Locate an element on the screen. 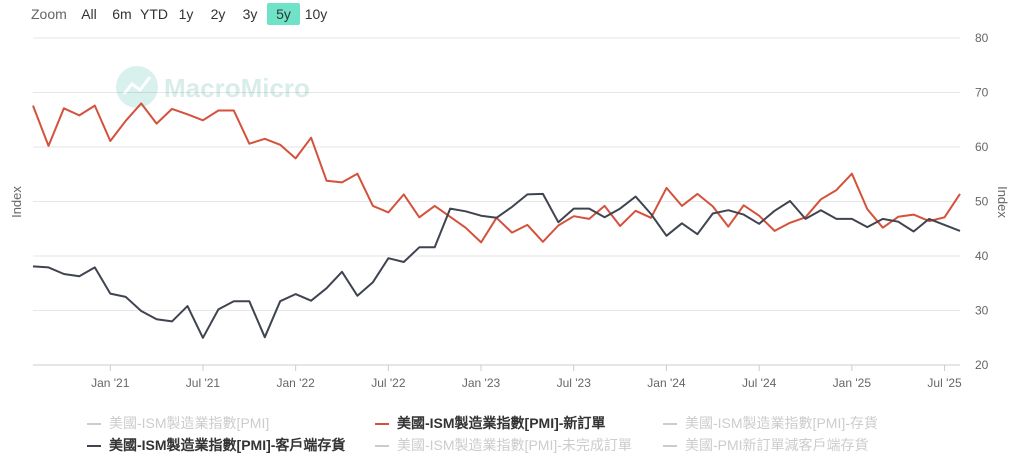 The image size is (1024, 464). watermark: MacroMicro is located at coordinates (213, 87).